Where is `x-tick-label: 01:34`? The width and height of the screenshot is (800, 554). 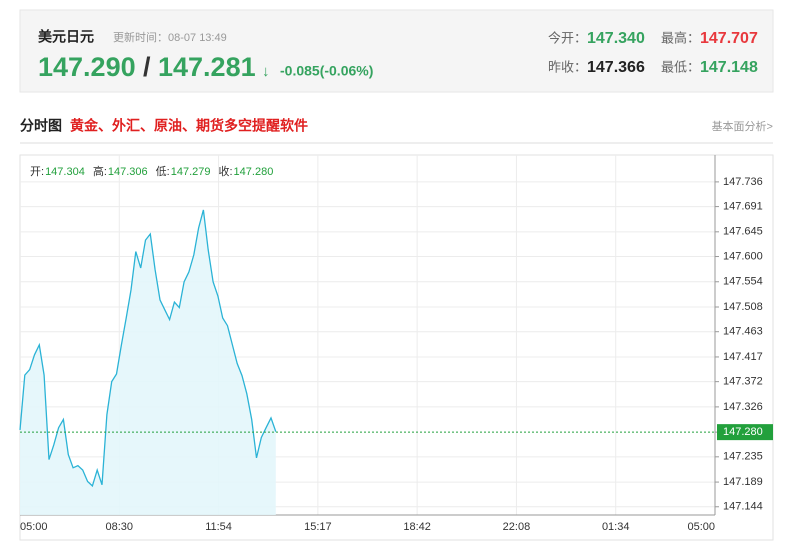
x-tick-label: 01:34 is located at coordinates (616, 527).